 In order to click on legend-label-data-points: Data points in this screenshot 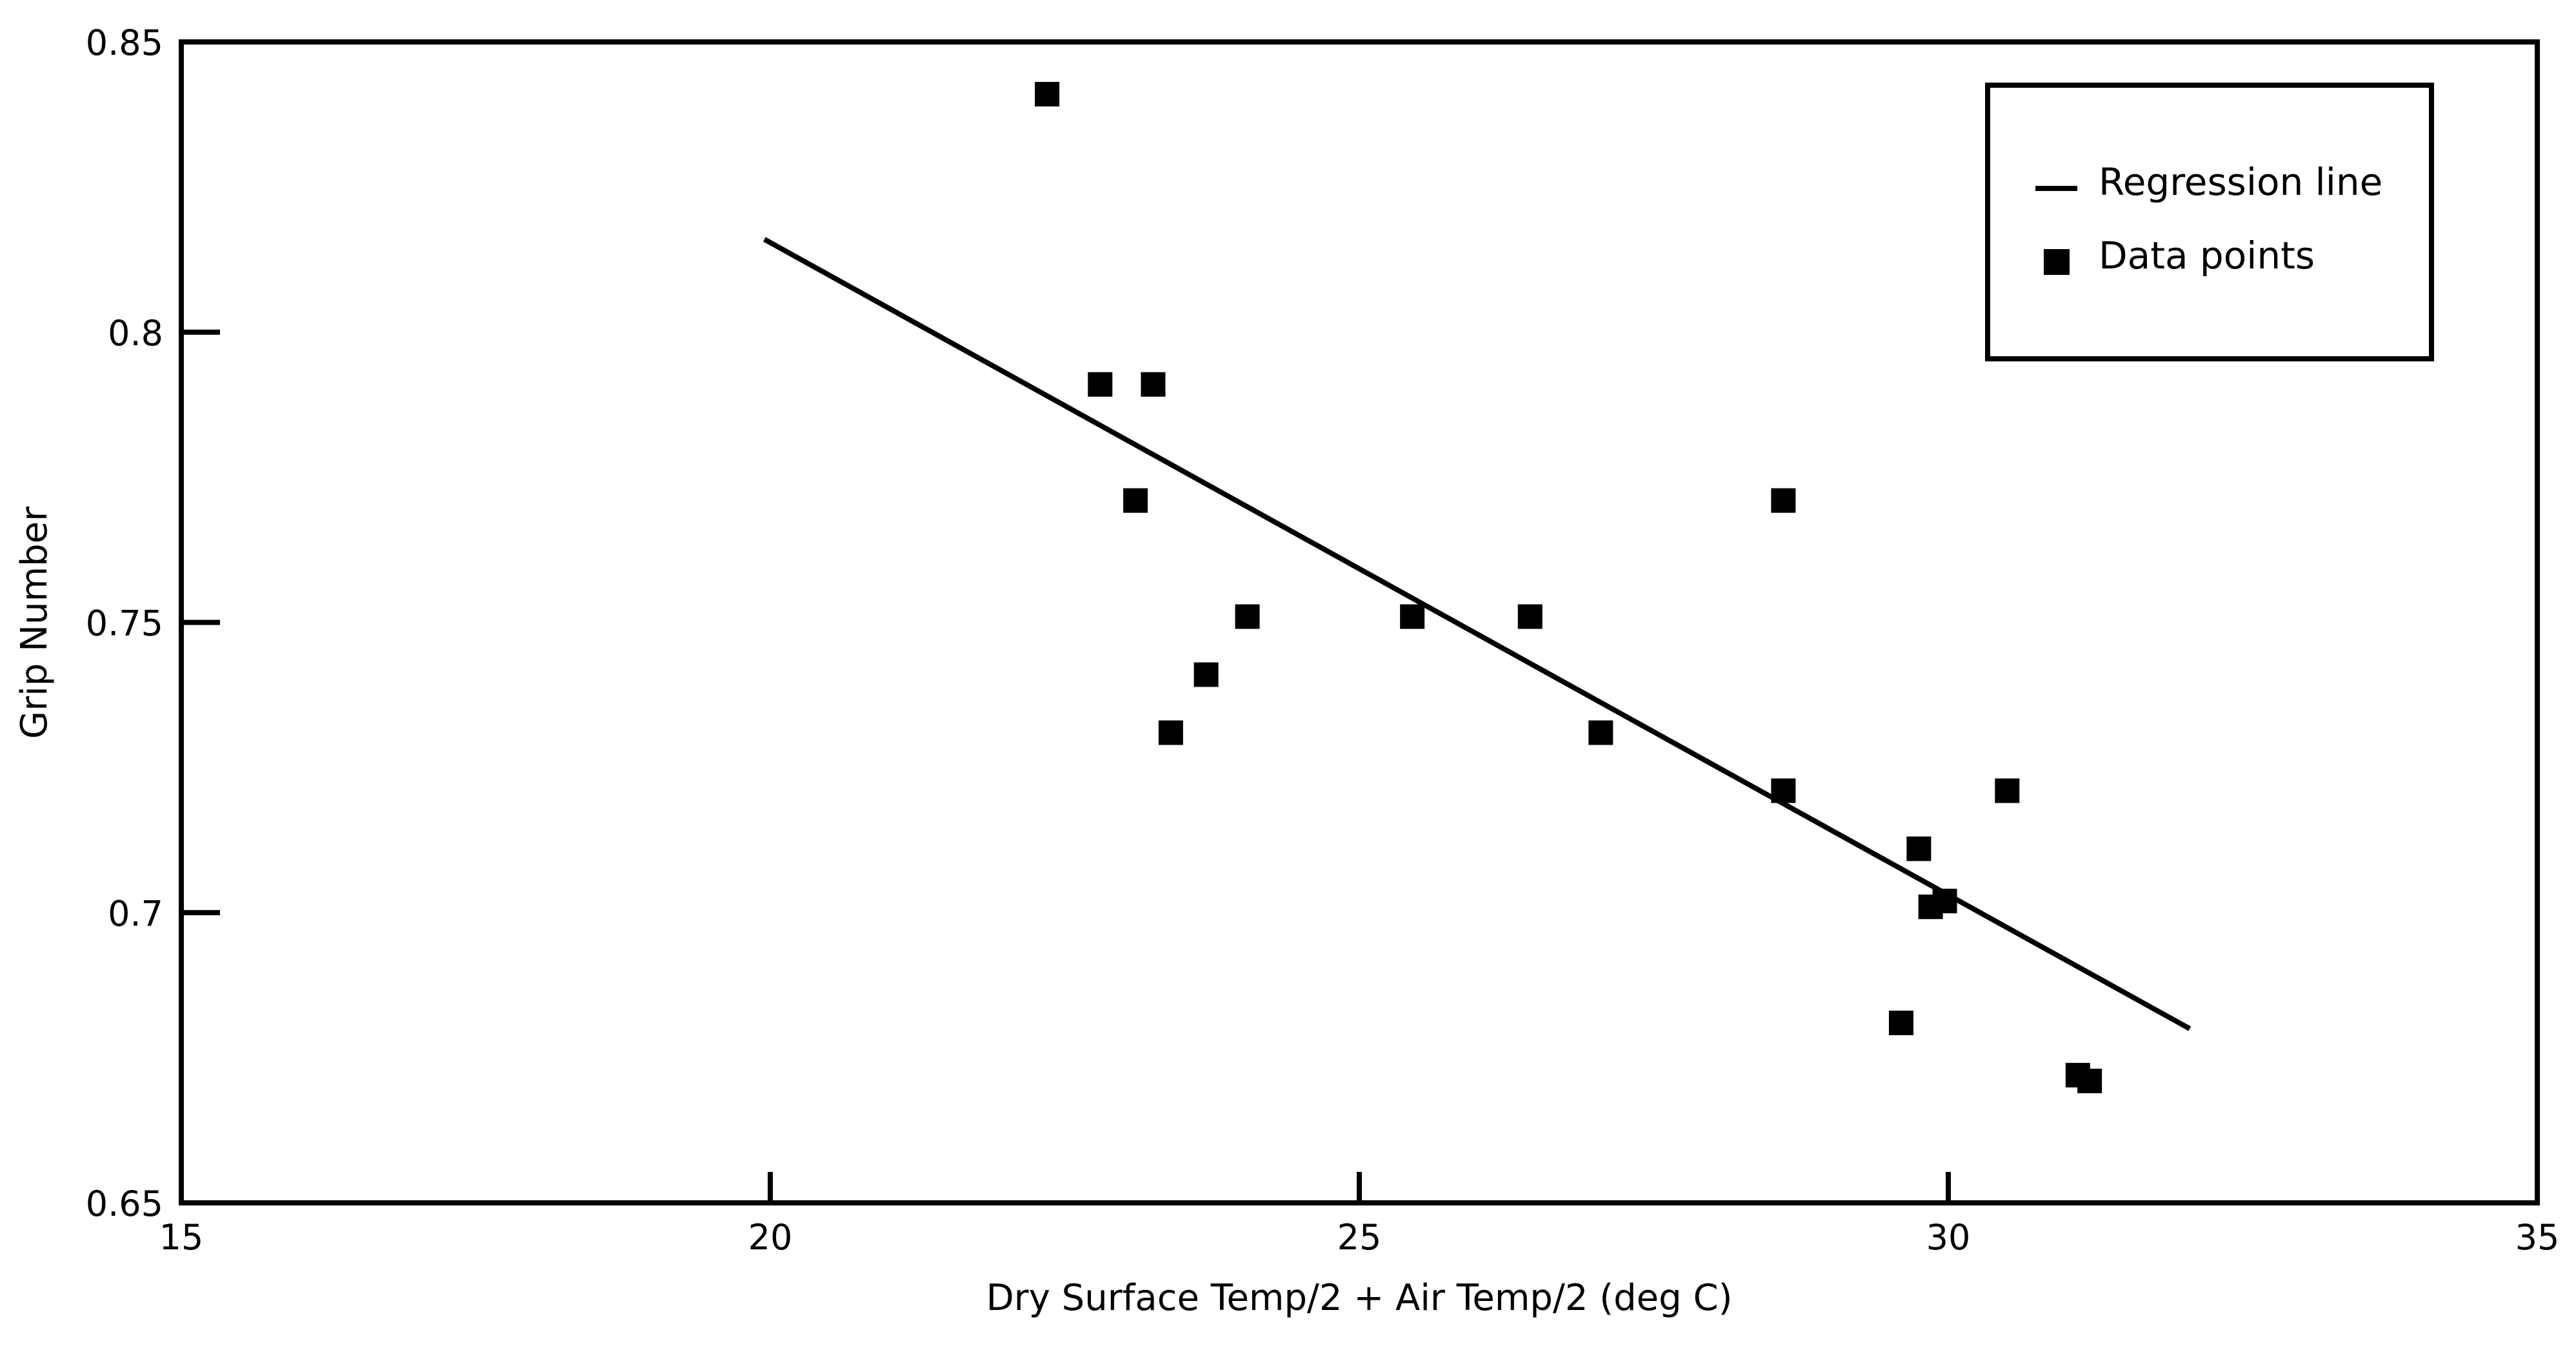, I will do `click(2207, 256)`.